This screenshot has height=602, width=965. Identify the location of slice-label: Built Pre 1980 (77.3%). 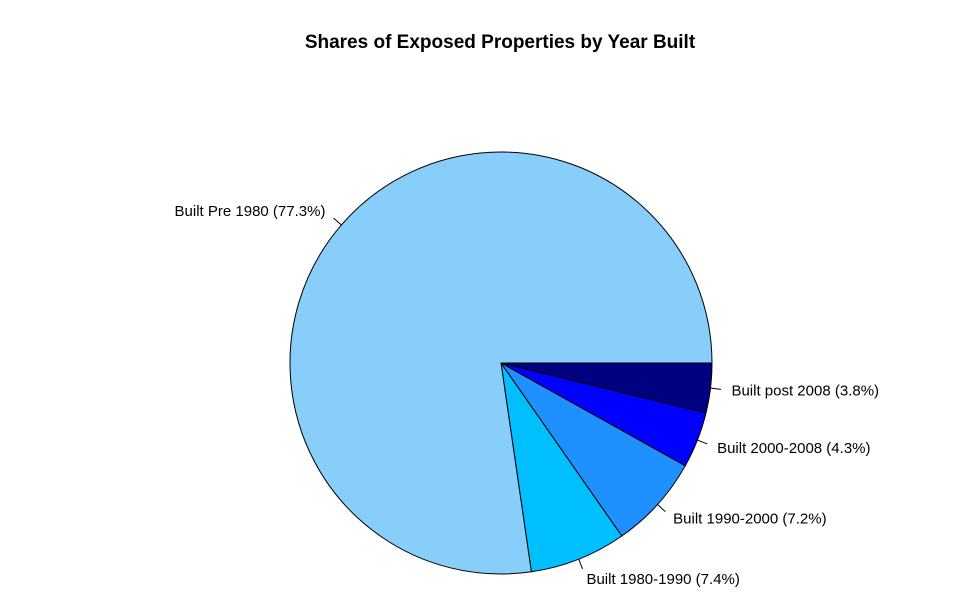
(250, 211).